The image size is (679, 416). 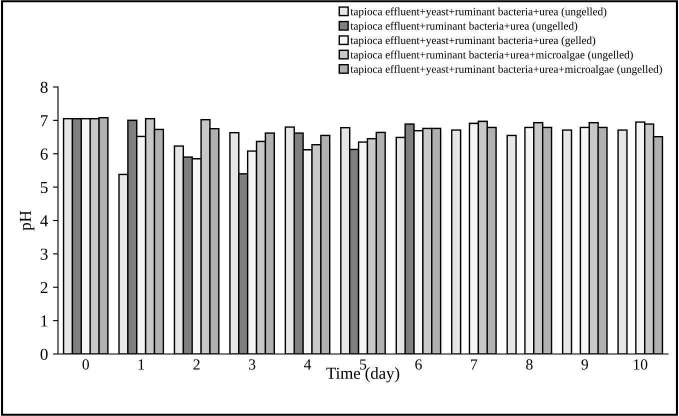 What do you see at coordinates (44, 288) in the screenshot?
I see `y-tick-label: 2` at bounding box center [44, 288].